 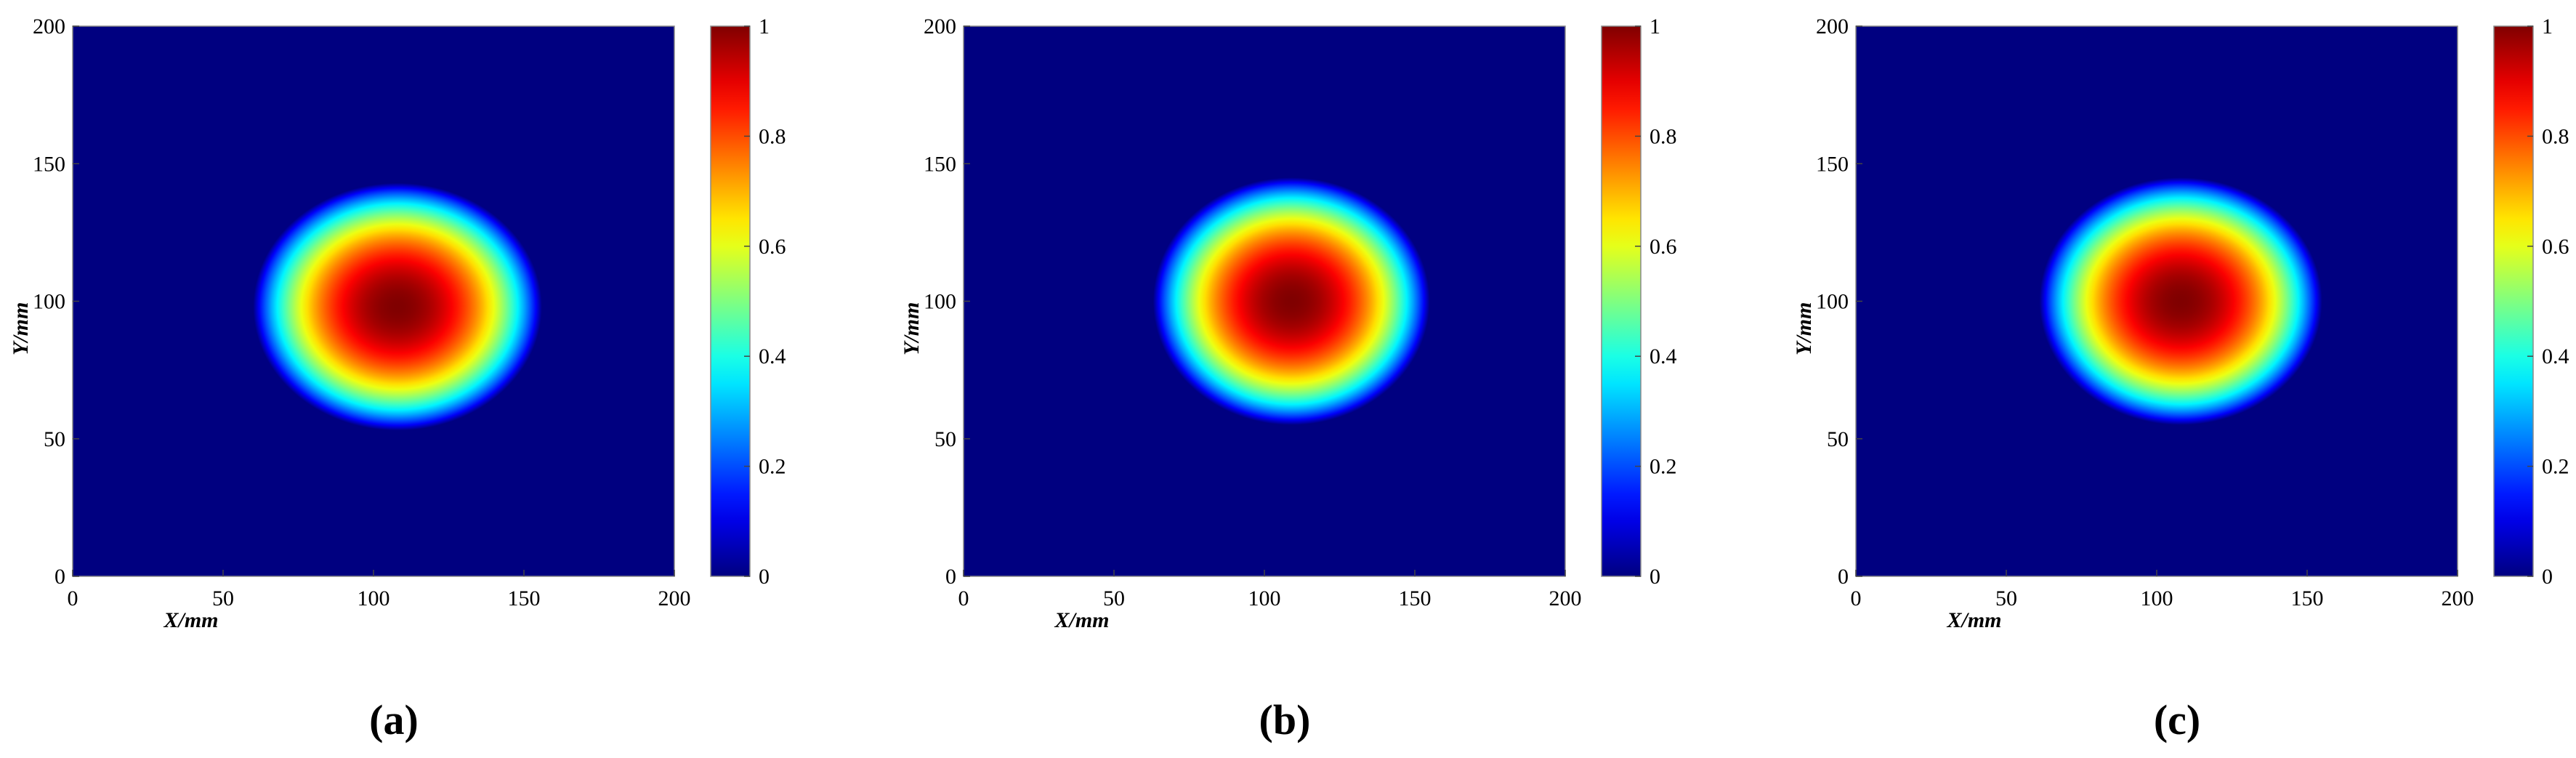 I want to click on panel-caption: (b), so click(x=1285, y=719).